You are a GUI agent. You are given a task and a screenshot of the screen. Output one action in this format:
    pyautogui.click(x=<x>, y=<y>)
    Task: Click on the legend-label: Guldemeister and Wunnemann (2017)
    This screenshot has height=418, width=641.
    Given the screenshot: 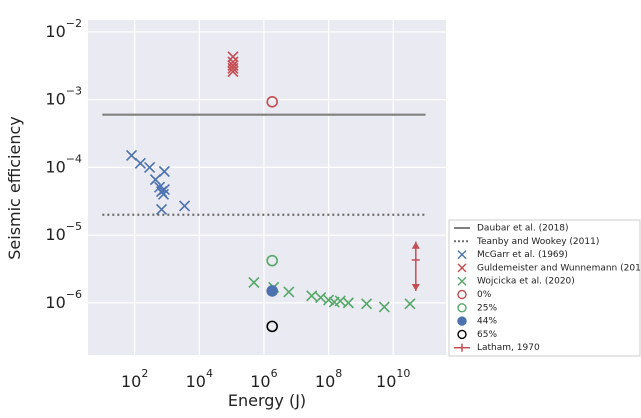 What is the action you would take?
    pyautogui.click(x=559, y=268)
    